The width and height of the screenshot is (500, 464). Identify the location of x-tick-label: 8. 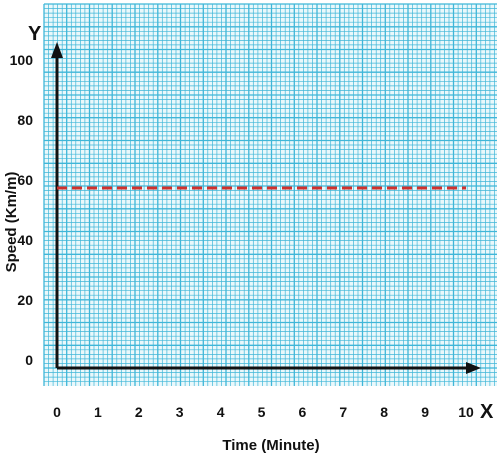
(384, 412).